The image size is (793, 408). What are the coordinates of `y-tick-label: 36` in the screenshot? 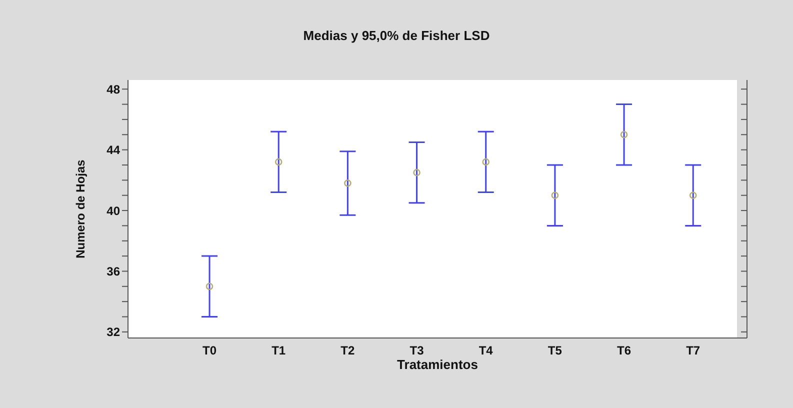 It's located at (113, 271).